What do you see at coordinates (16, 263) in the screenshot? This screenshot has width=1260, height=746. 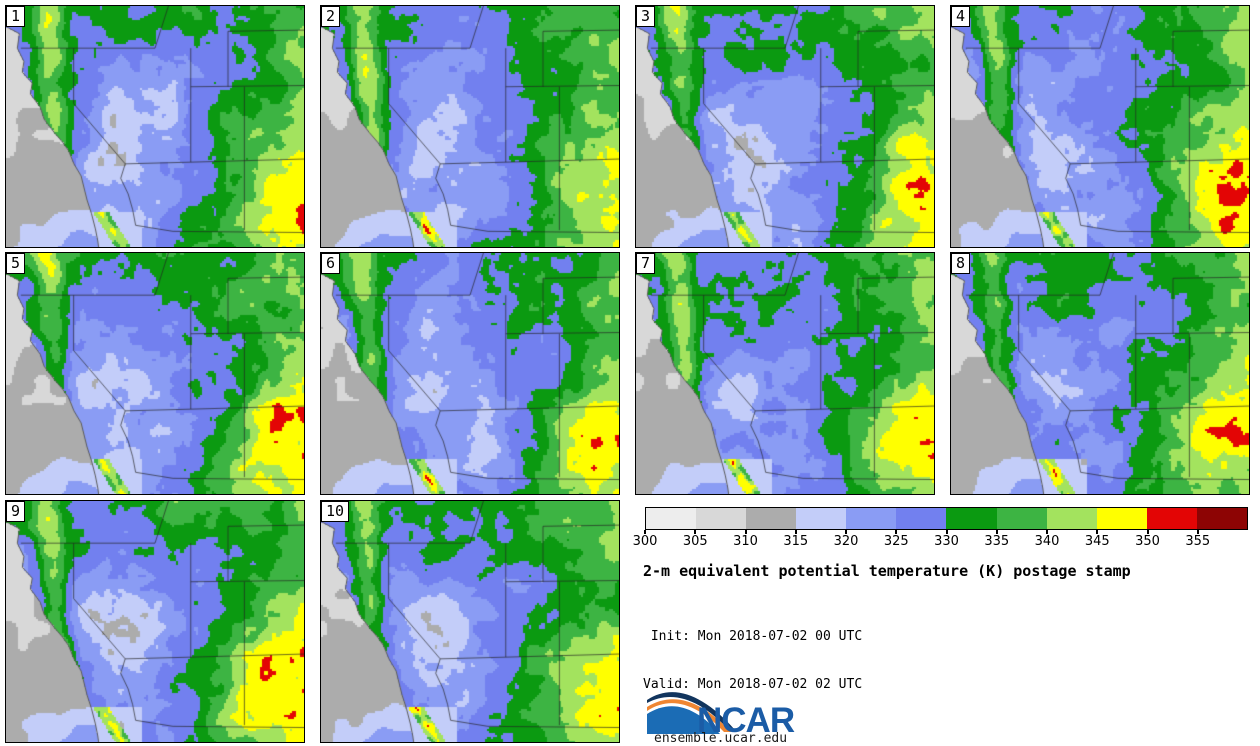 I see `panel-number-badge: 5` at bounding box center [16, 263].